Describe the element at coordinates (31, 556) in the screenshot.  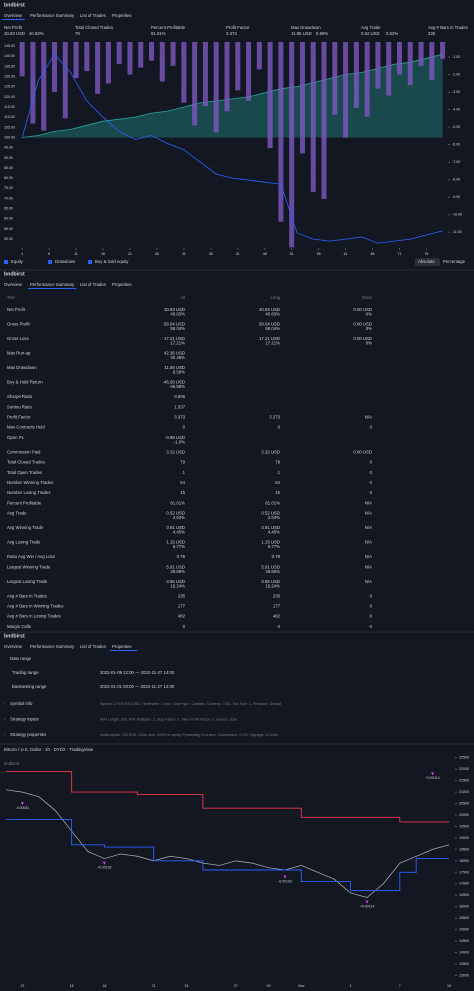
I see `row-title: Ratio Avg Win / Avg Loss` at that location.